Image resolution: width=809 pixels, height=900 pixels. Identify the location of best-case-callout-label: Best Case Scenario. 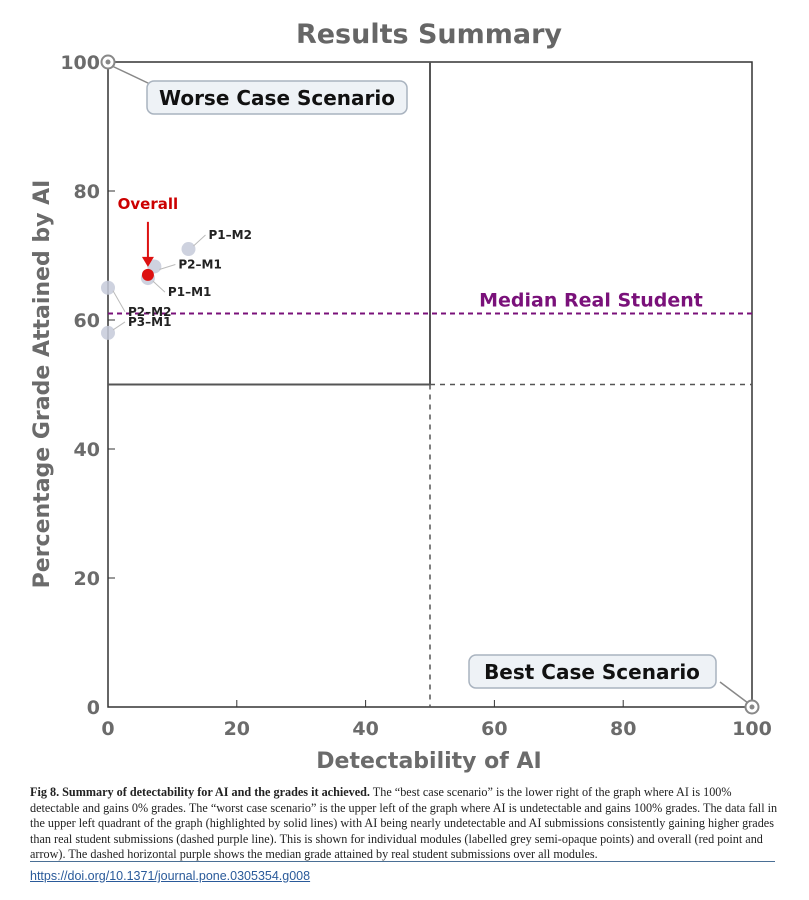
(592, 672).